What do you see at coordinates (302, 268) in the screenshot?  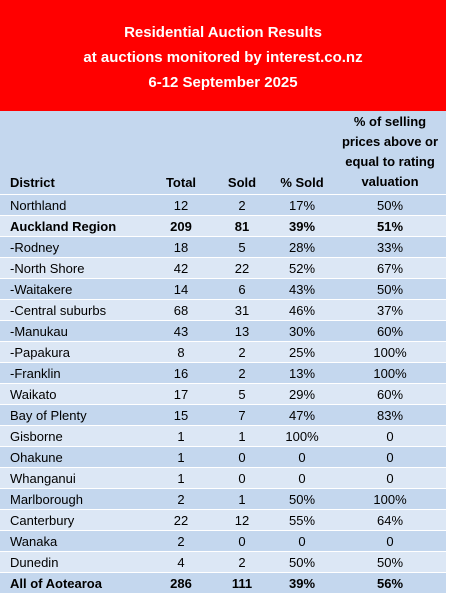 I see `cell-pct-sold: 52%` at bounding box center [302, 268].